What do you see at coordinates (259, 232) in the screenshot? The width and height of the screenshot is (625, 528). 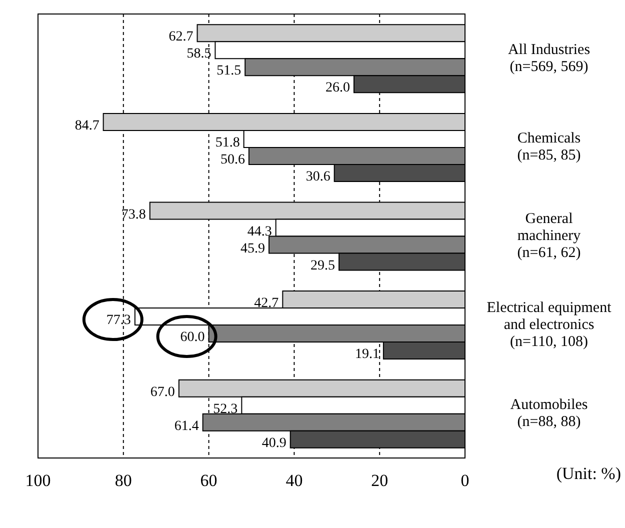 I see `data-label: 44.3` at bounding box center [259, 232].